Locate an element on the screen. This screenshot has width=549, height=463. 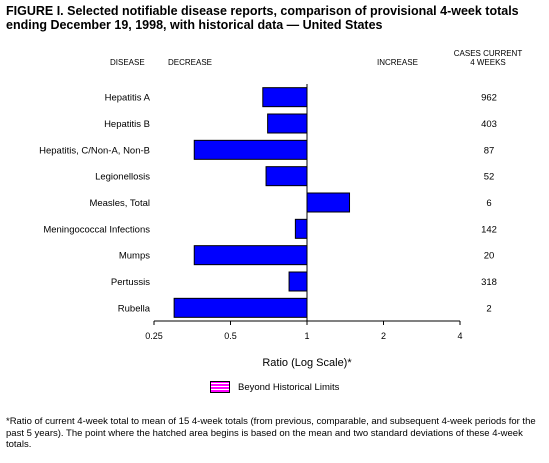
category-label: Hepatitis B is located at coordinates (127, 124).